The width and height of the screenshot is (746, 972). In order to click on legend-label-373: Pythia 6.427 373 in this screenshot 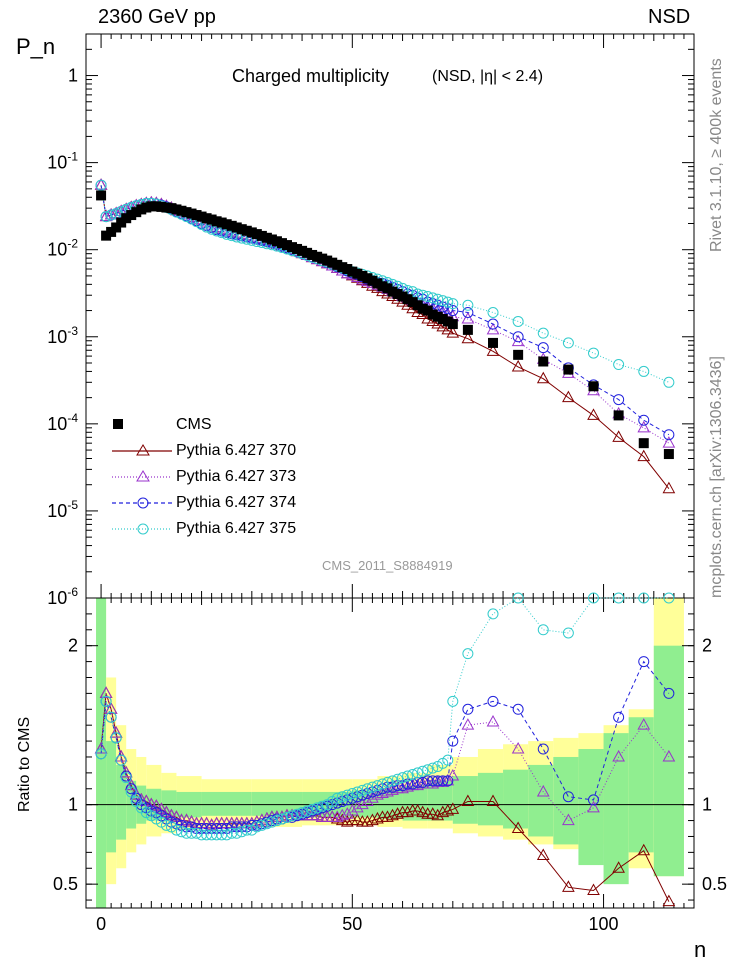, I will do `click(236, 476)`.